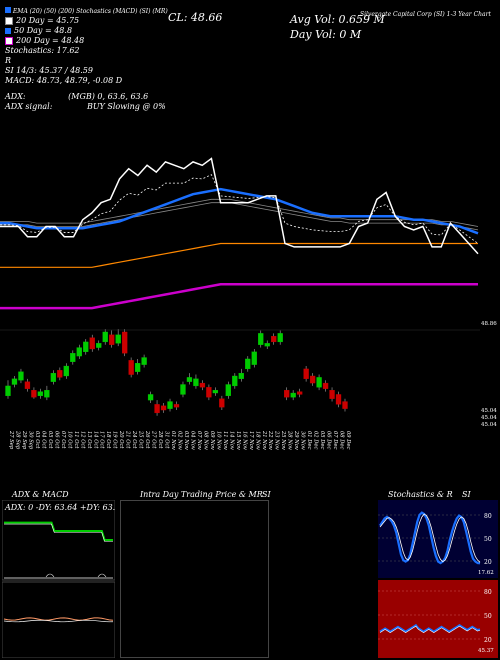 This screenshot has width=500, height=660. I want to click on si-tick-50: 50, so click(488, 616).